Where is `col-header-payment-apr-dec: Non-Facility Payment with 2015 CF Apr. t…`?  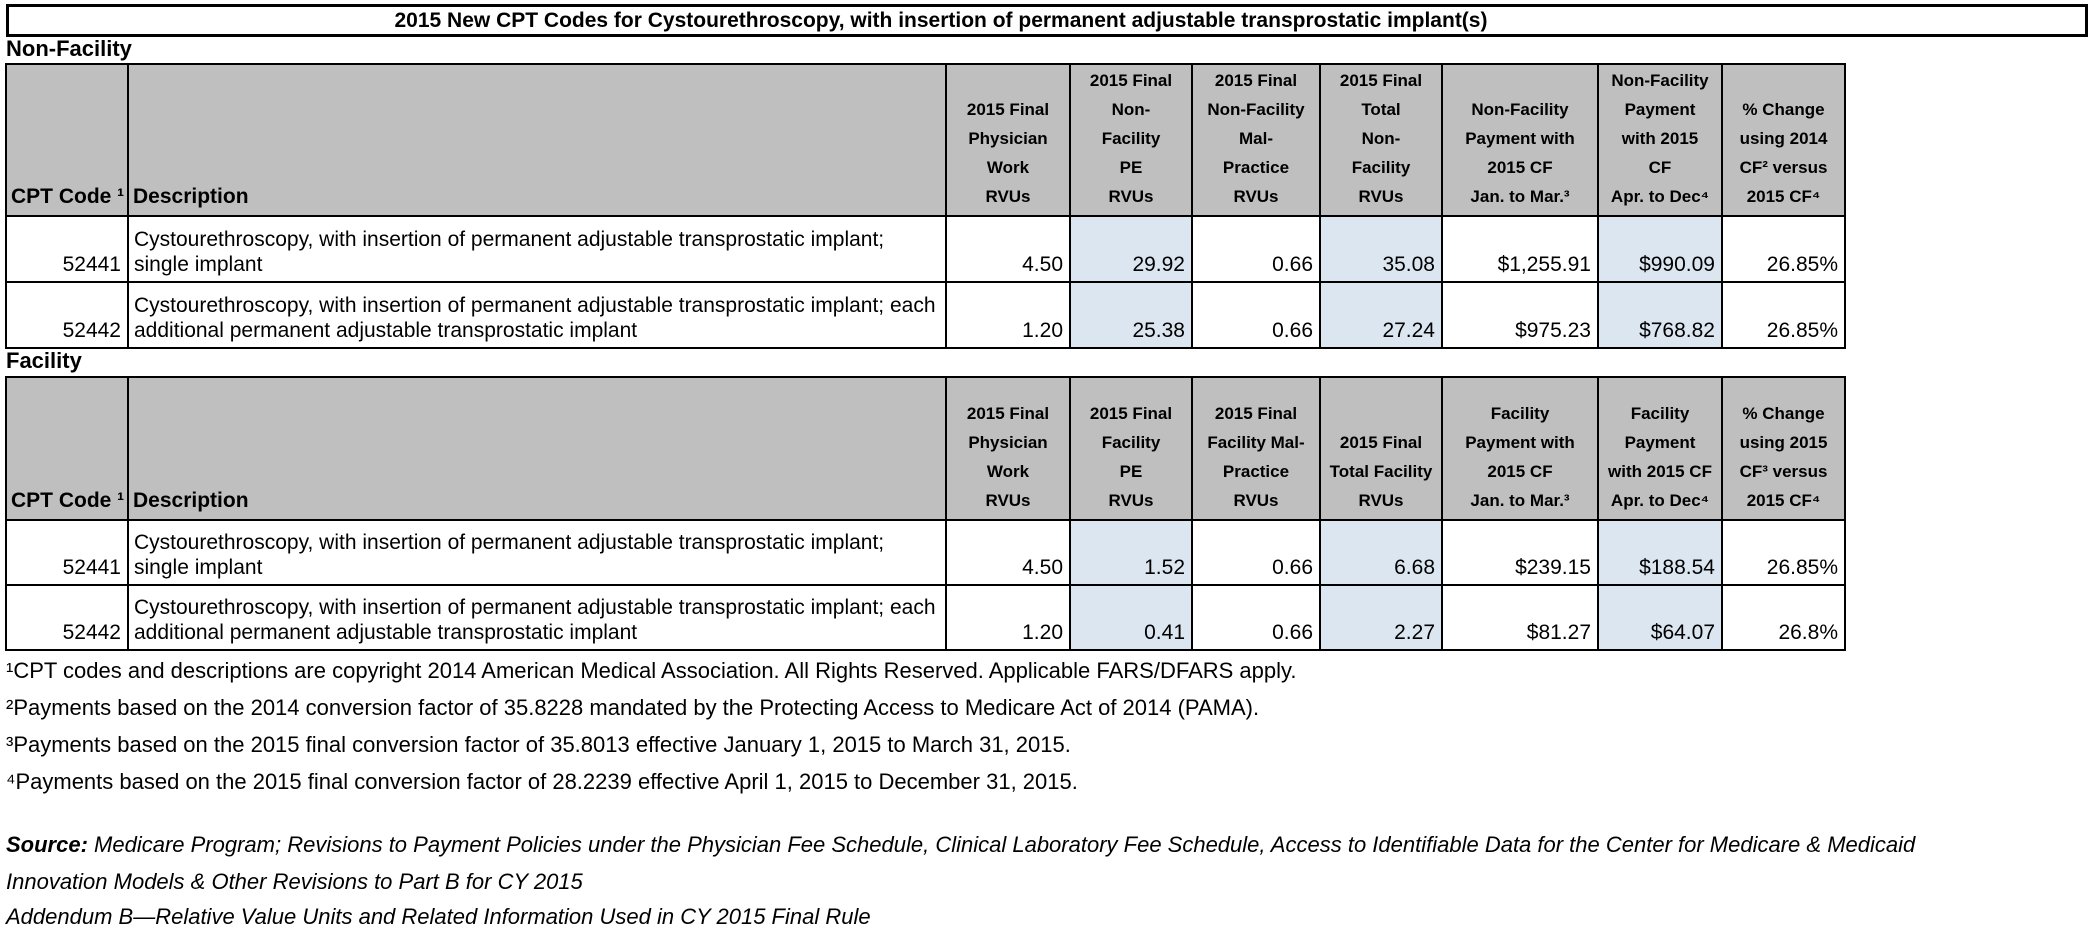
col-header-payment-apr-dec: Non-Facility Payment with 2015 CF Apr. t… is located at coordinates (1660, 140).